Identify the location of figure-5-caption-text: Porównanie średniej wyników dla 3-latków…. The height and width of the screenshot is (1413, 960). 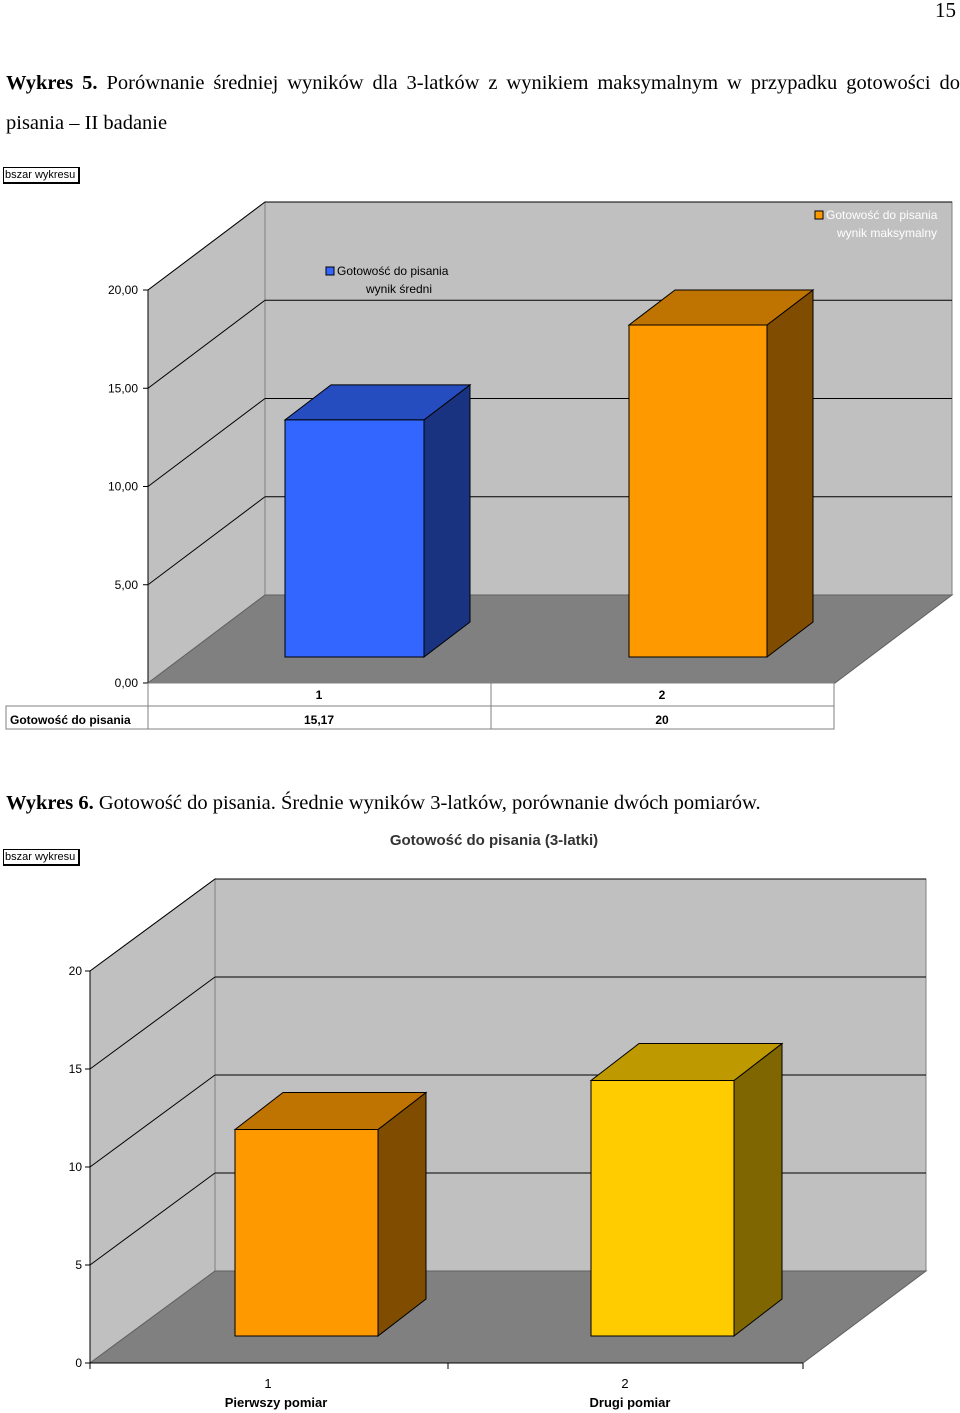
(483, 103).